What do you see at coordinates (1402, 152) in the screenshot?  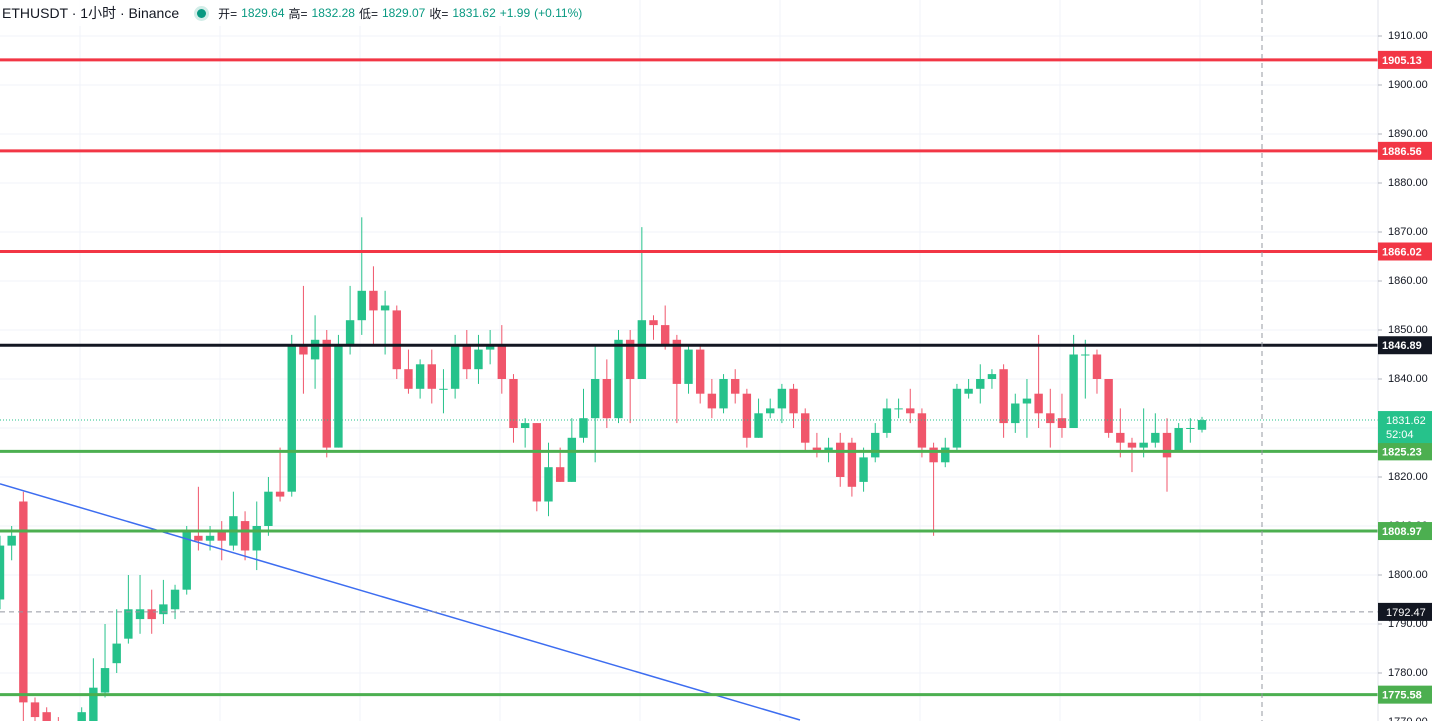 I see `level-label: 1886.56` at bounding box center [1402, 152].